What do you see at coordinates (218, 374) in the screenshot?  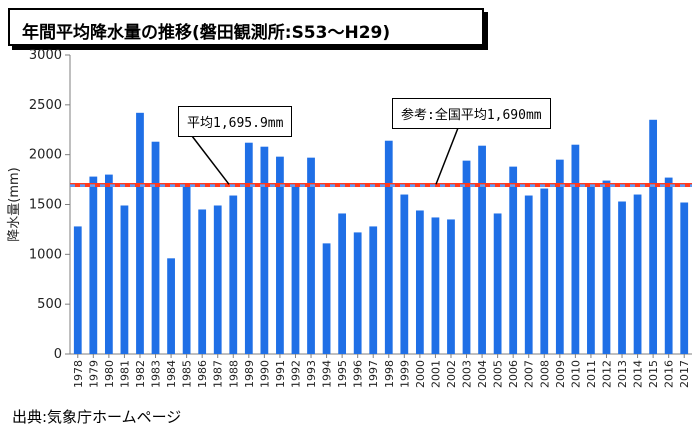 I see `x-tick-label: 1987` at bounding box center [218, 374].